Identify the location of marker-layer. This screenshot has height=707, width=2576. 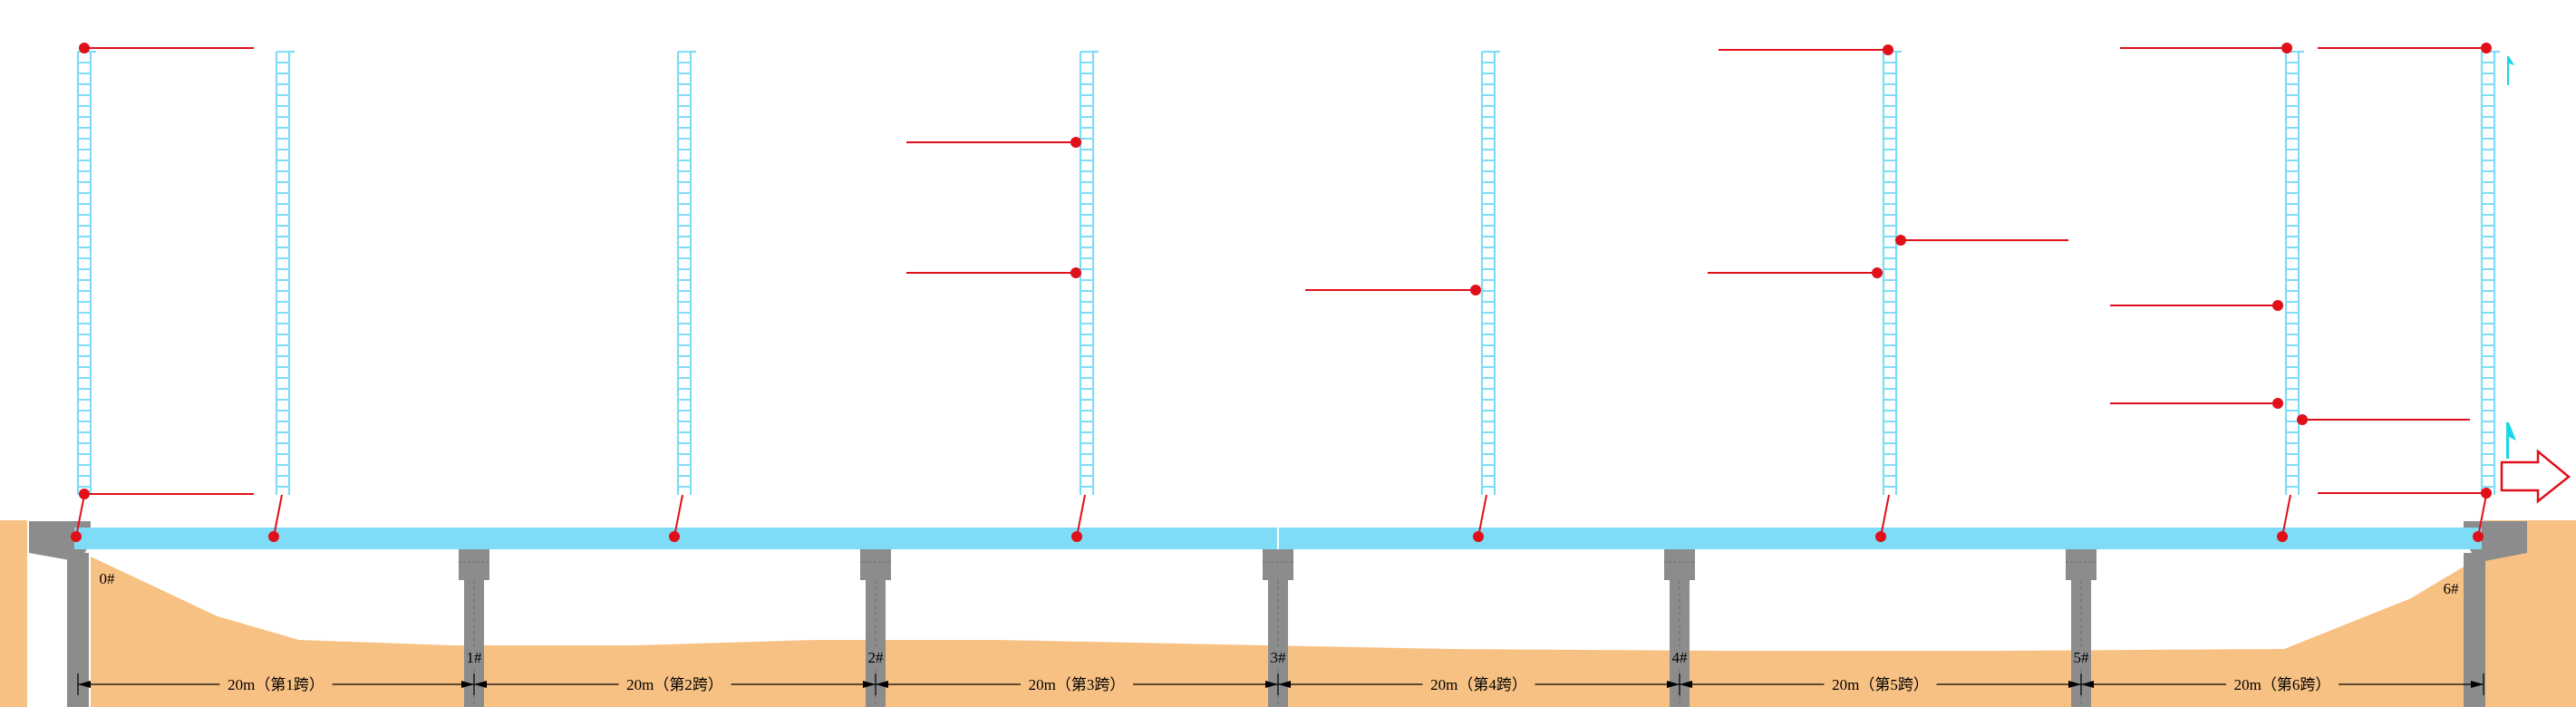
(2535, 280).